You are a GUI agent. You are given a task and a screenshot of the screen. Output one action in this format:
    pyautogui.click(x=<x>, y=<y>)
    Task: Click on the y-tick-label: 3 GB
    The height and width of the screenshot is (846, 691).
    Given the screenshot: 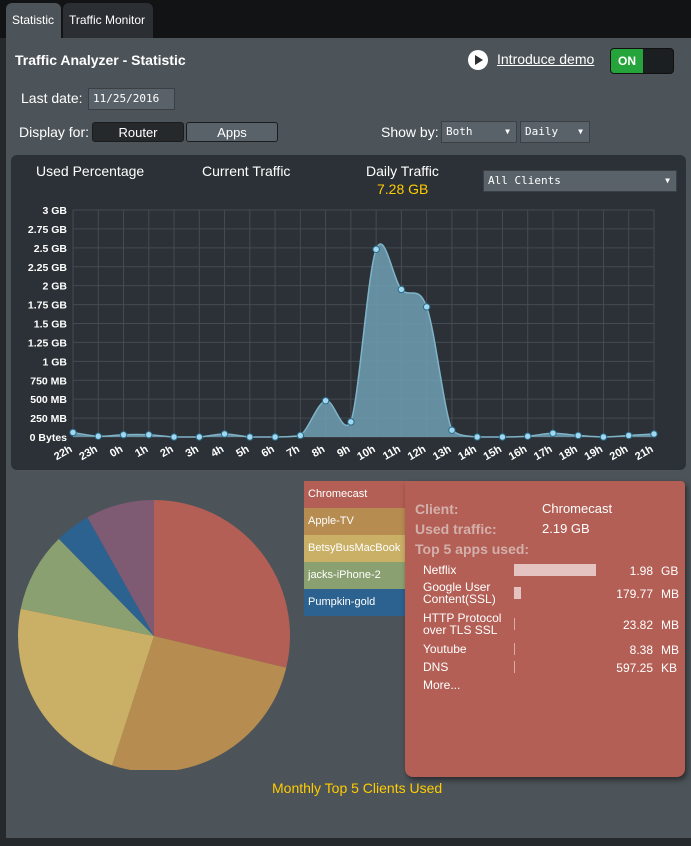 What is the action you would take?
    pyautogui.click(x=54, y=211)
    